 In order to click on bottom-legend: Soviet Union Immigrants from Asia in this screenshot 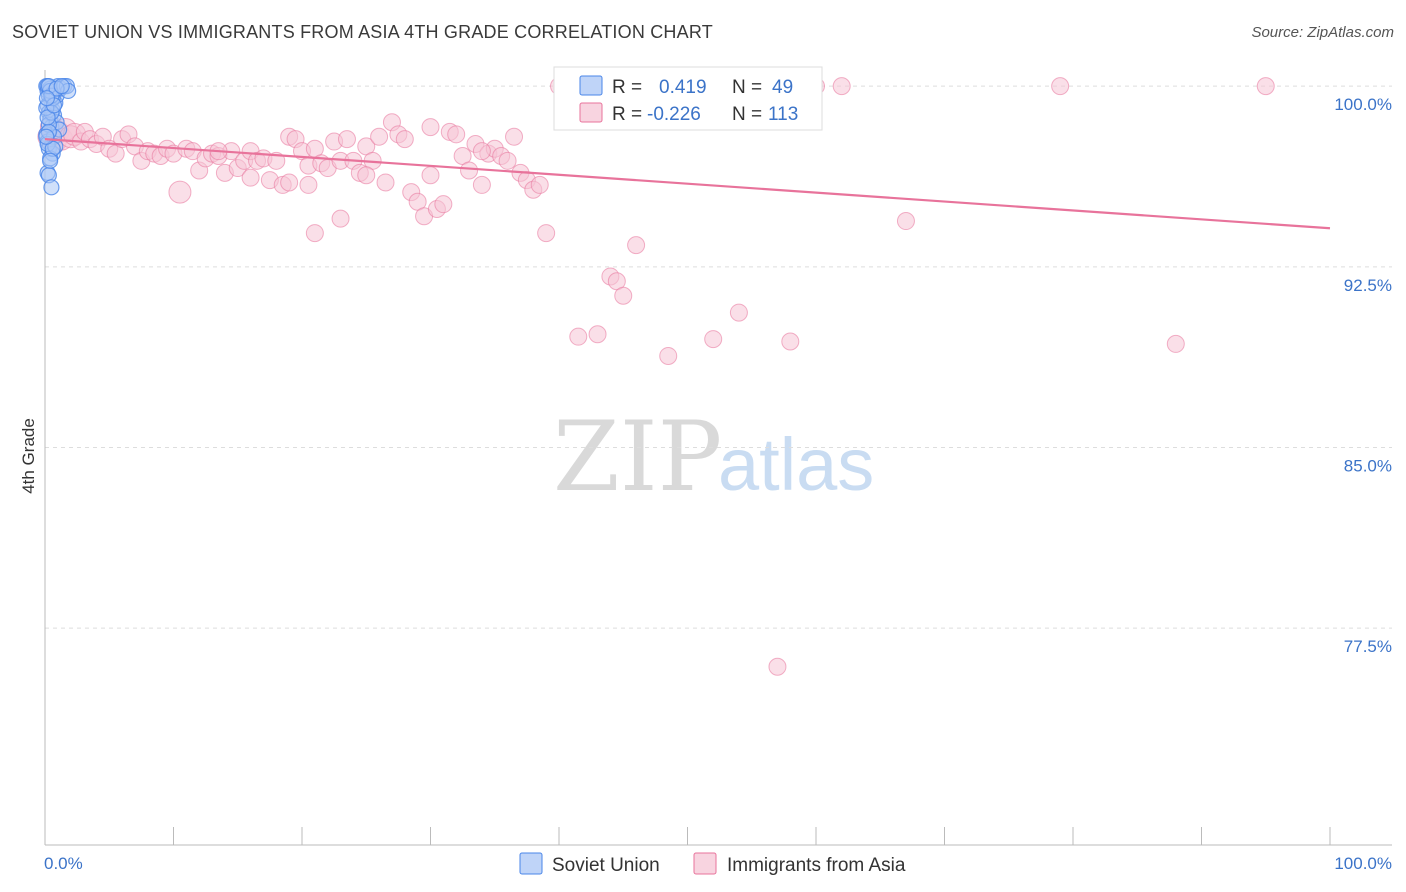, I will do `click(712, 864)`.